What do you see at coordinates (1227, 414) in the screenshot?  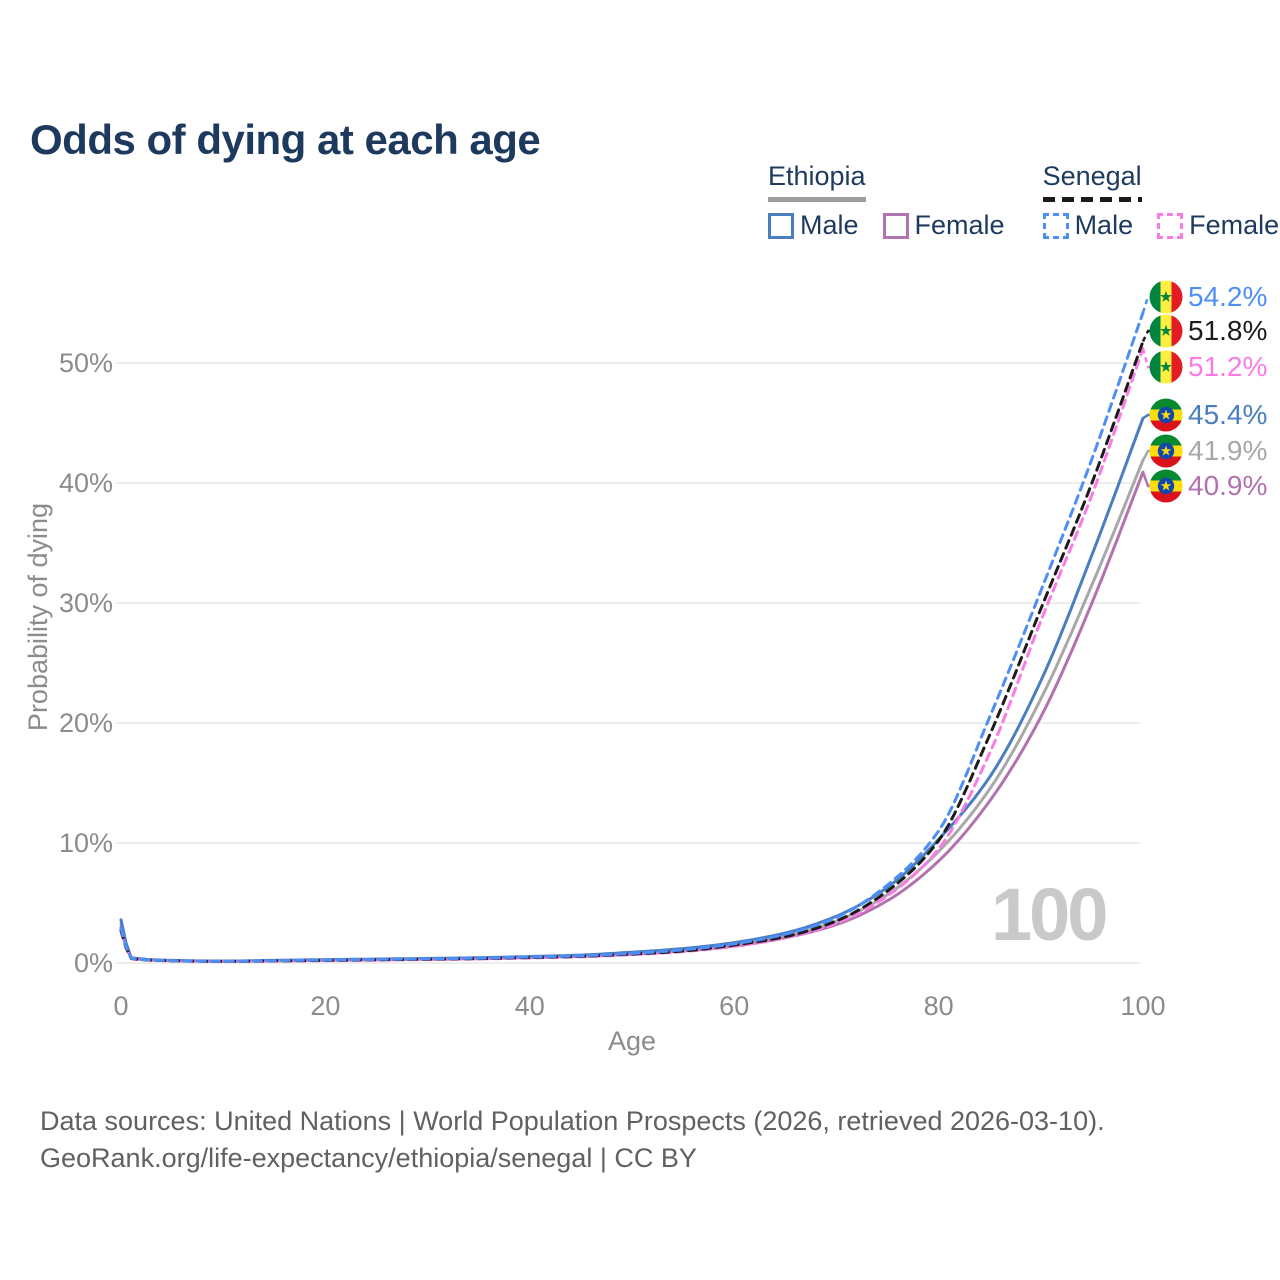 I see `series-end-label: 45.4%` at bounding box center [1227, 414].